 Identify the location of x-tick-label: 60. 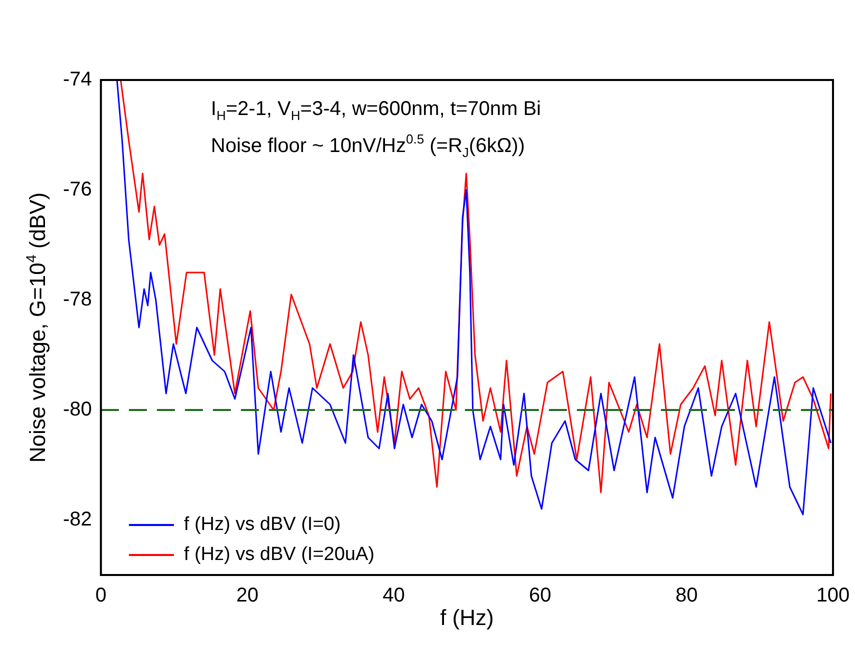
(540, 595).